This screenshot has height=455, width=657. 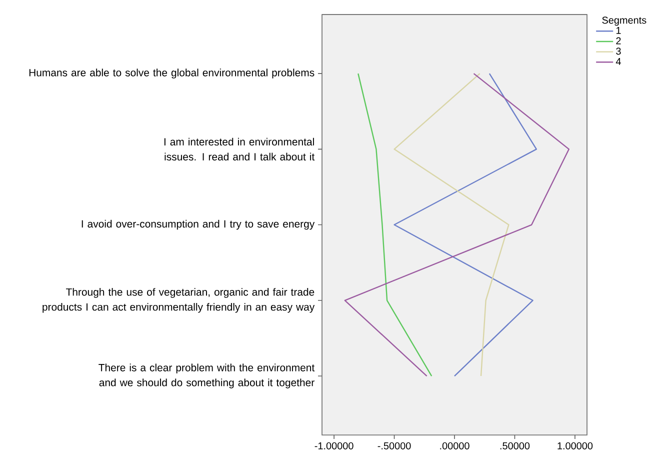 What do you see at coordinates (171, 73) in the screenshot?
I see `y-tick-label: Humans are able to solve the global environmental problems` at bounding box center [171, 73].